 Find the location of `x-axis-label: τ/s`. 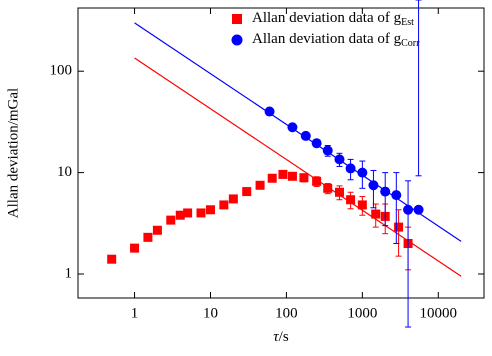

x-axis-label: τ/s is located at coordinates (281, 337).